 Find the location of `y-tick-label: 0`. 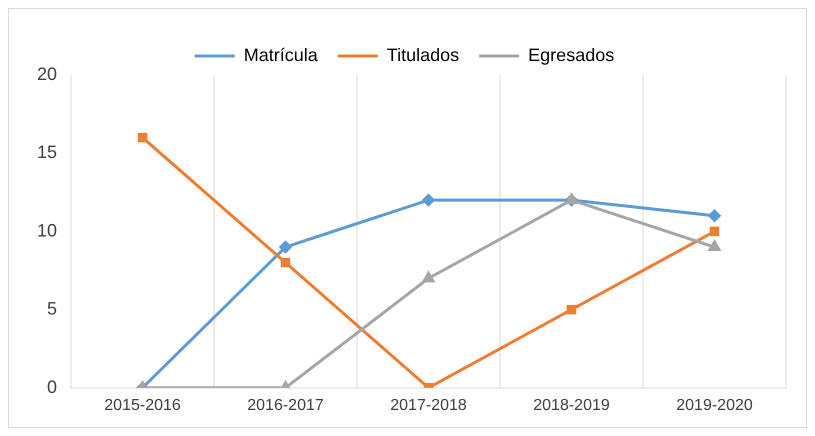

y-tick-label: 0 is located at coordinates (52, 386).